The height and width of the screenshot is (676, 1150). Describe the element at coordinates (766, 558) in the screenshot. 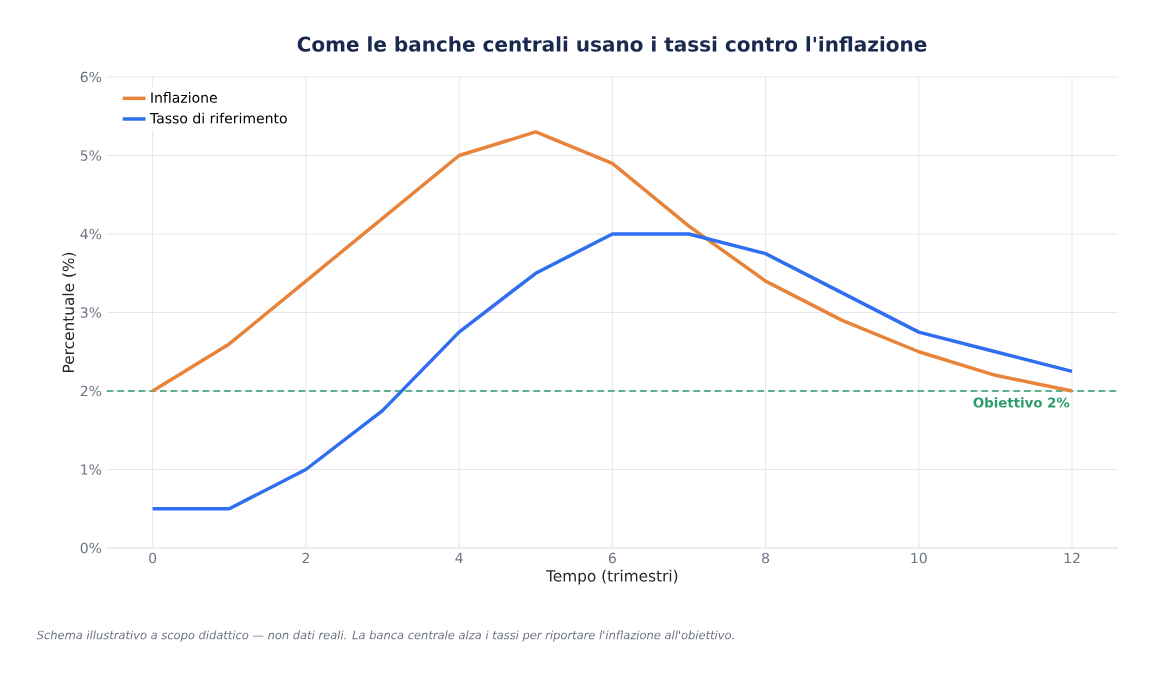

I see `x-tick-label: 8` at that location.